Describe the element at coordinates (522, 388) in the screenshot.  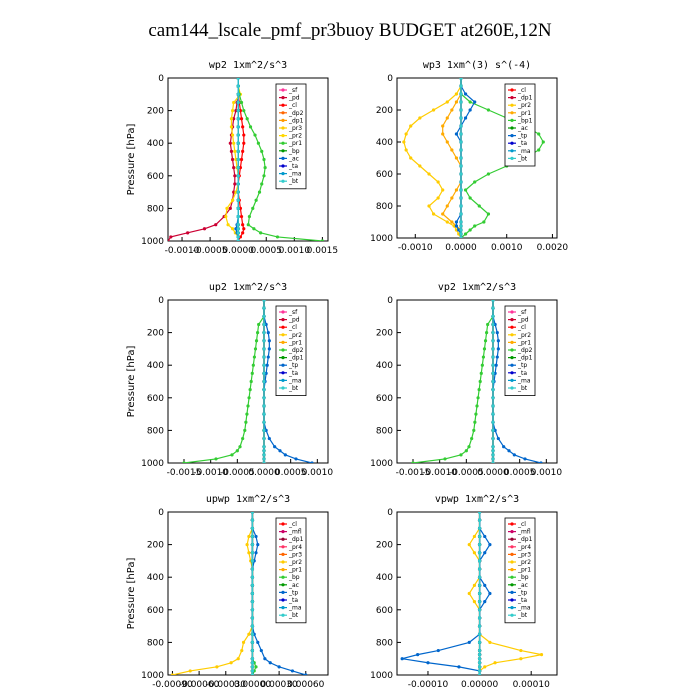
I see `legend-label: _bt` at that location.